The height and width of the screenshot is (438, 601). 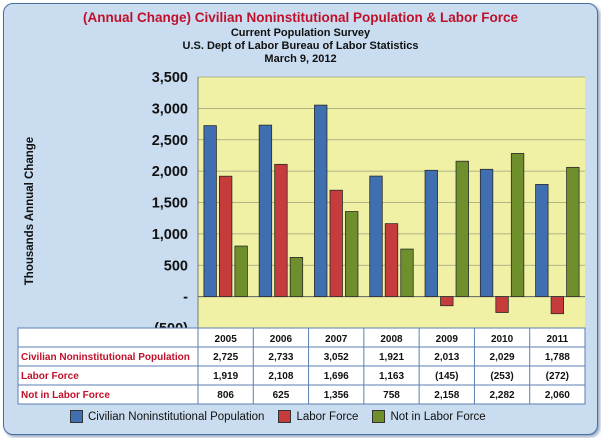 I want to click on table-value: 1,919, so click(x=225, y=376).